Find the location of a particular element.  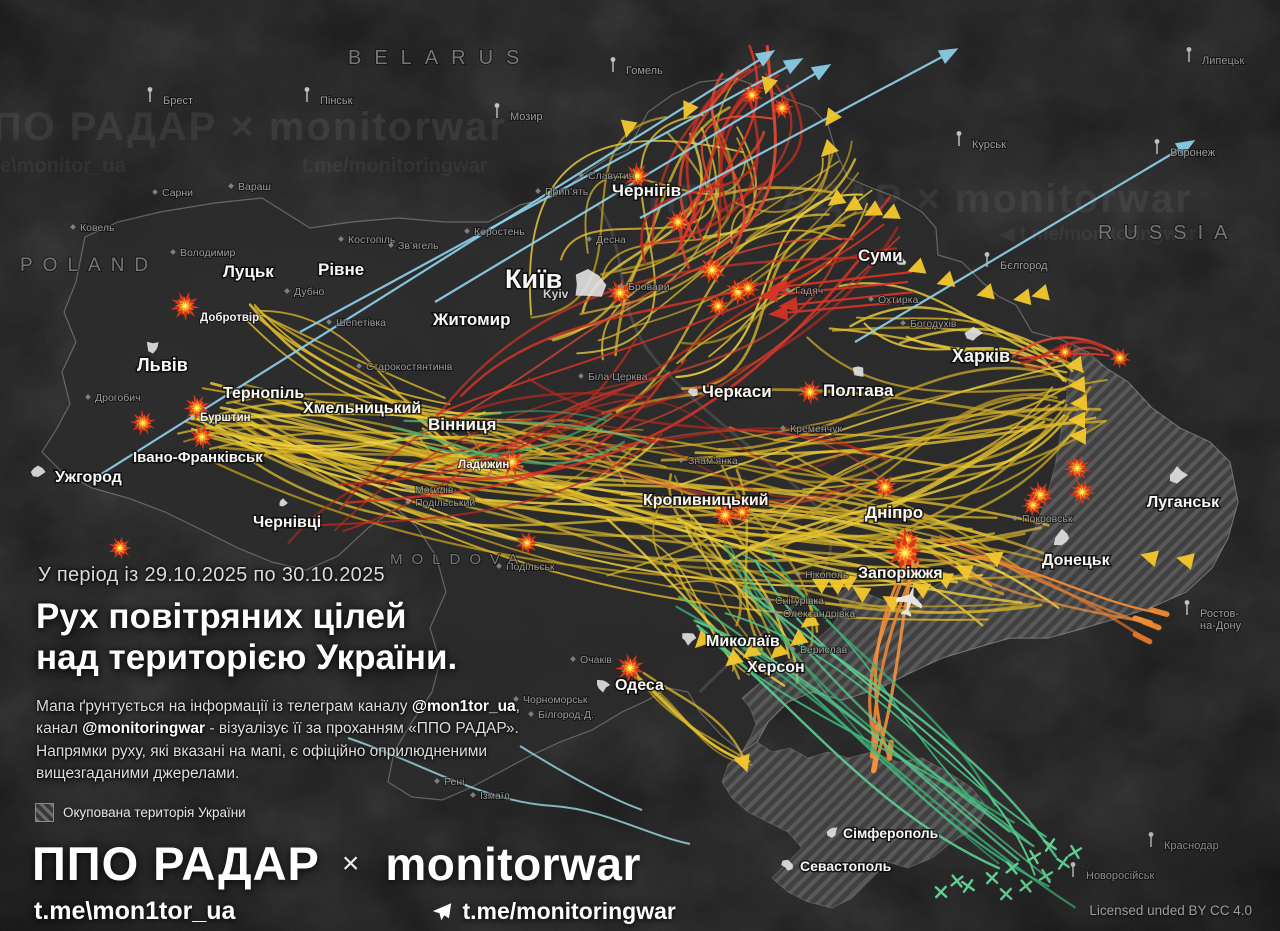

brand-ppo-radar: ППО РАДАР is located at coordinates (176, 863).